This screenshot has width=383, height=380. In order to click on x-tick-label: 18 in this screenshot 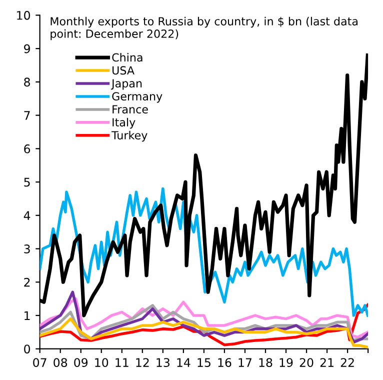, I will do `click(265, 363)`.